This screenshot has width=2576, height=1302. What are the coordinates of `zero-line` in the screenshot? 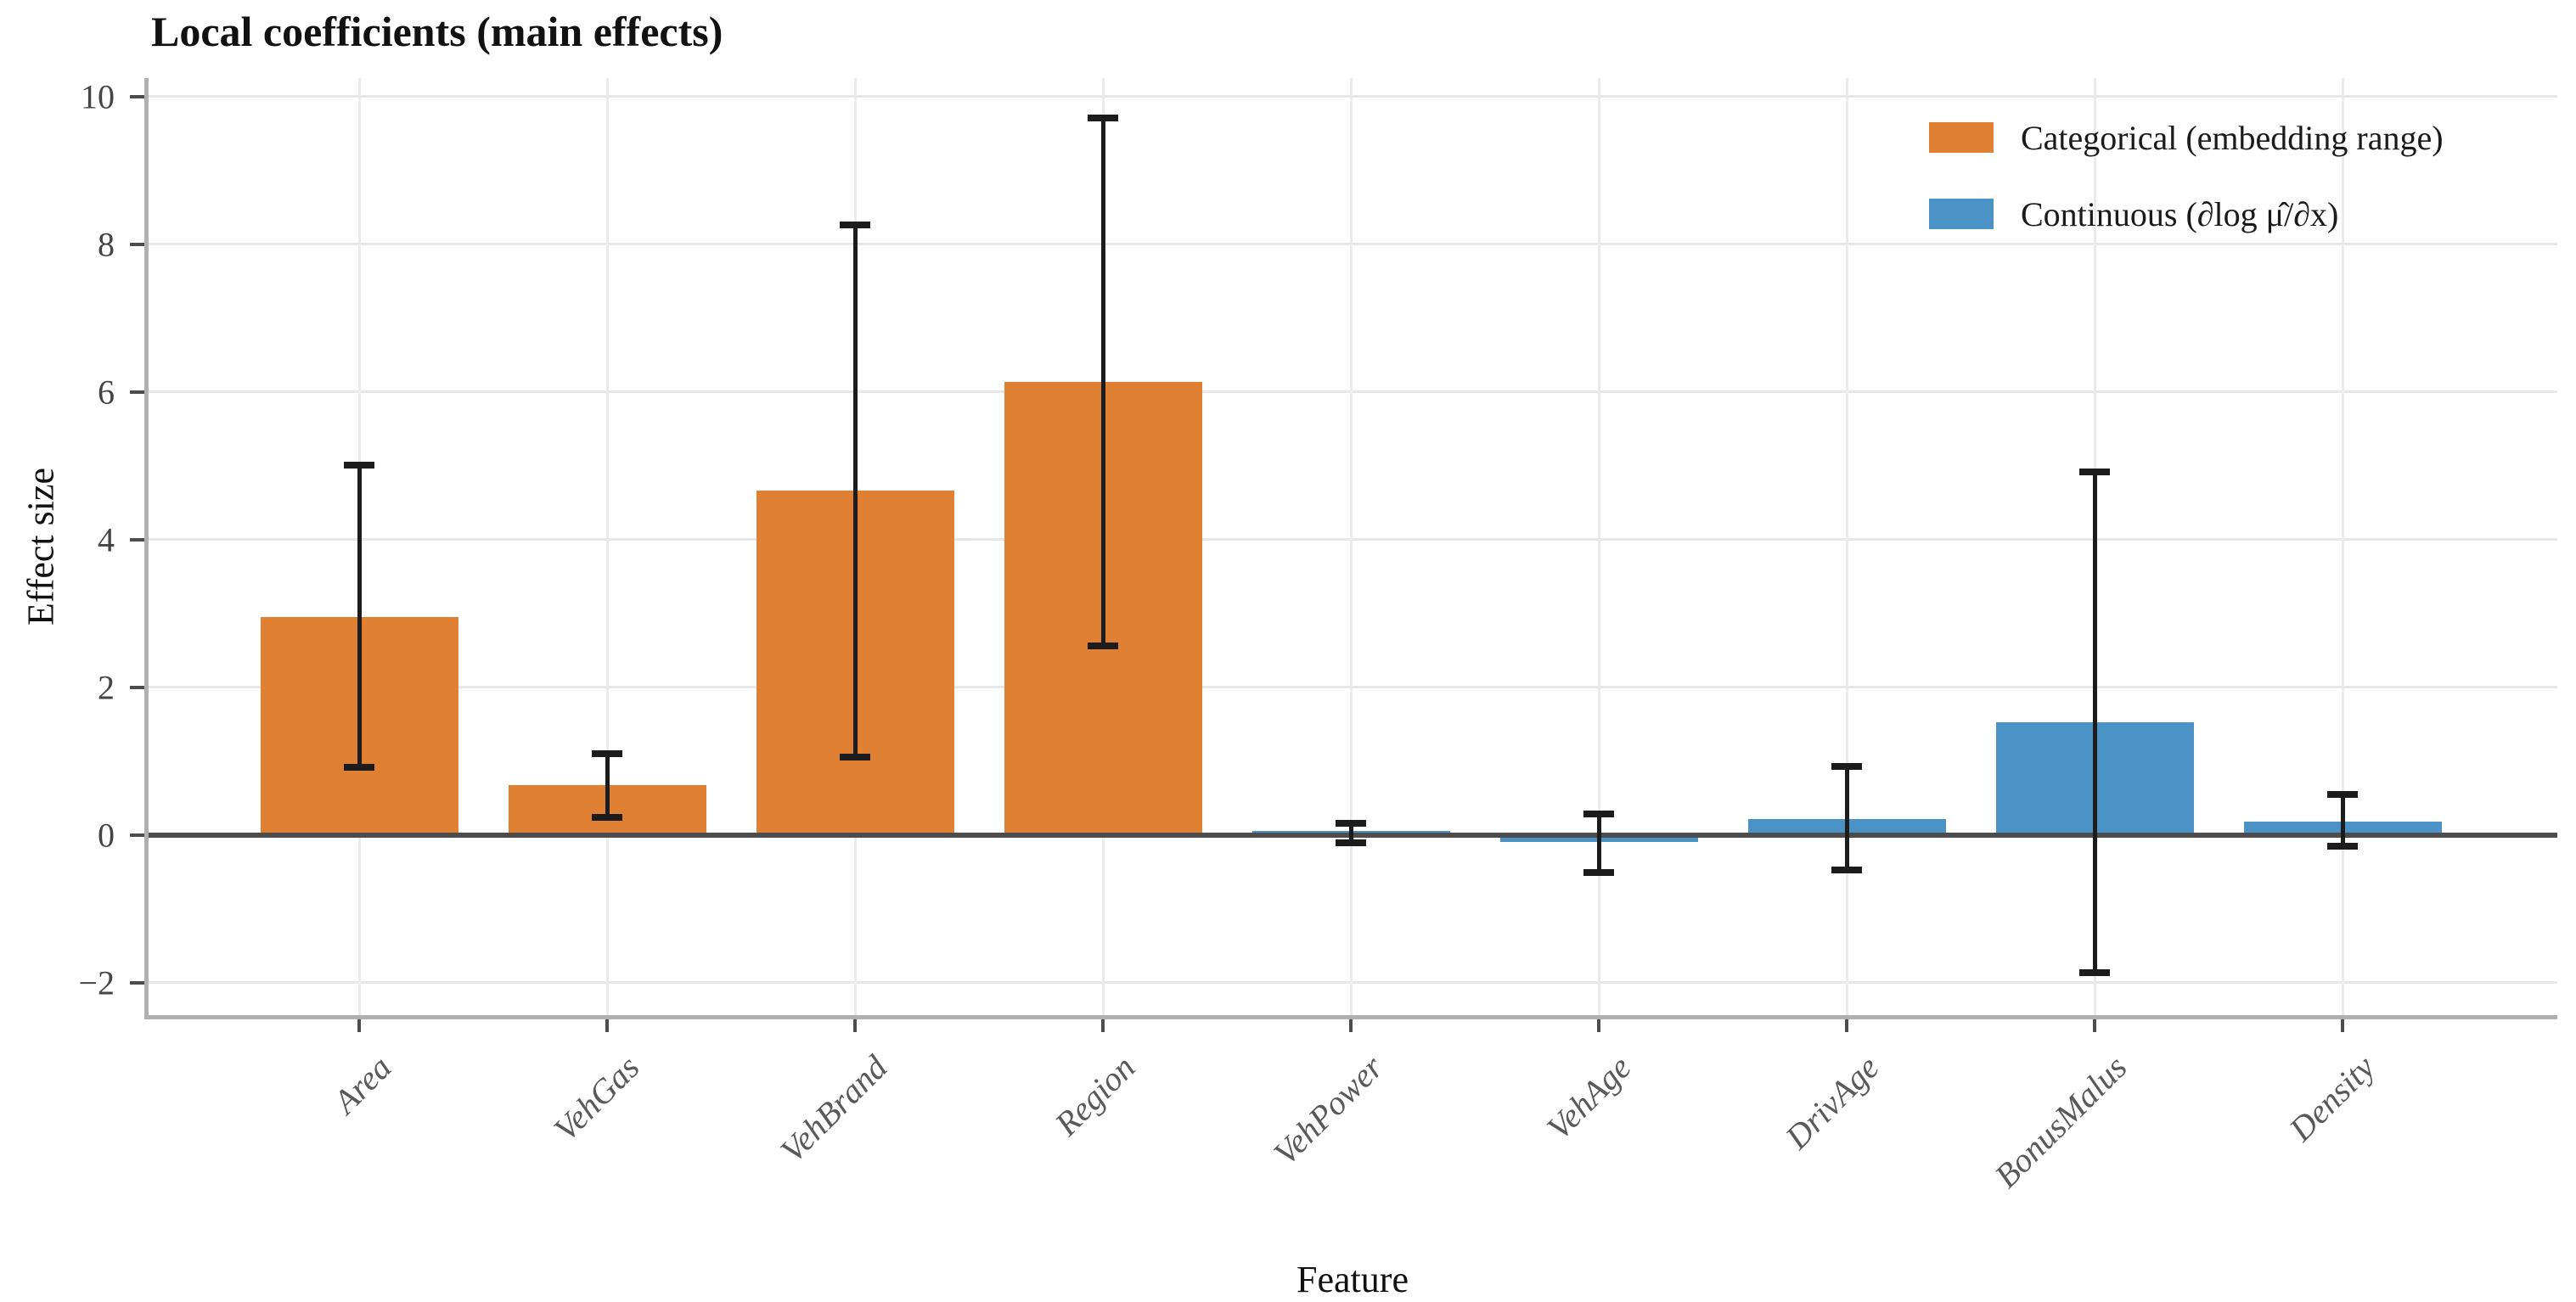 It's located at (1353, 835).